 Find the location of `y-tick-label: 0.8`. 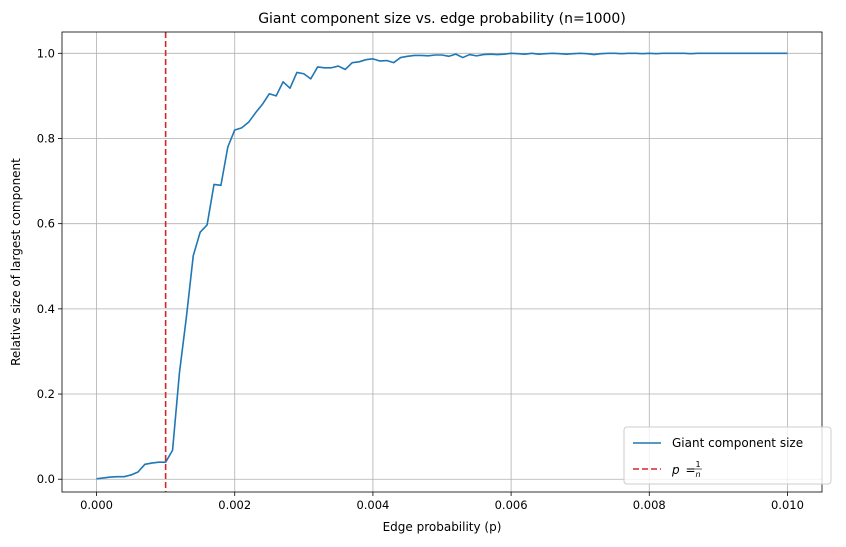

y-tick-label: 0.8 is located at coordinates (46, 138).